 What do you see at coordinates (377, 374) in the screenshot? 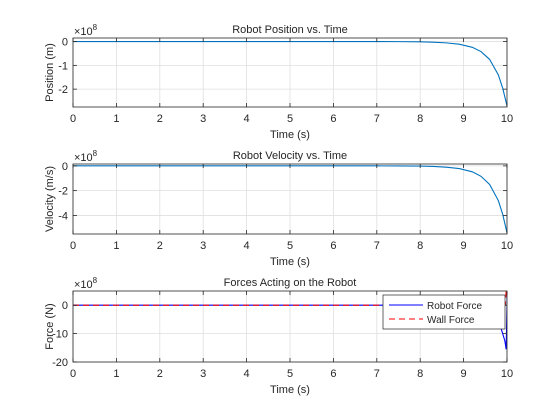
I see `chart-3-x-tick-label: 7` at bounding box center [377, 374].